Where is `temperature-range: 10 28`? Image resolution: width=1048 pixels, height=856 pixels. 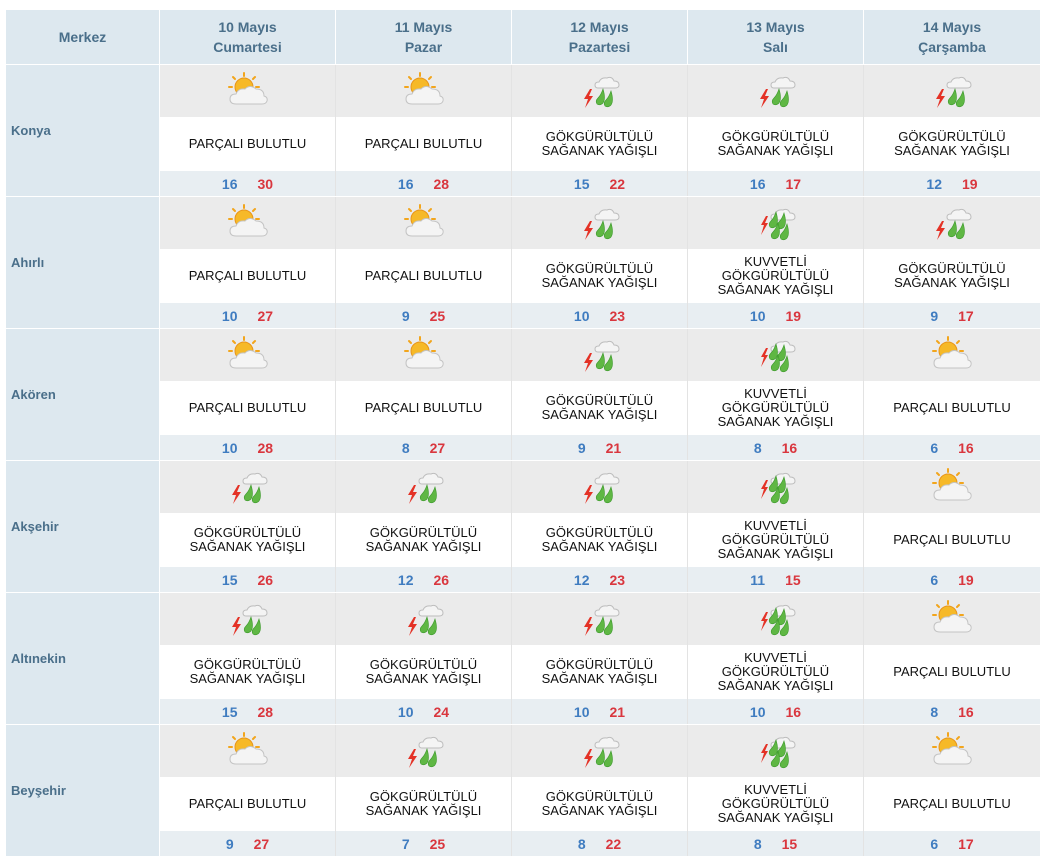 temperature-range: 10 28 is located at coordinates (247, 447).